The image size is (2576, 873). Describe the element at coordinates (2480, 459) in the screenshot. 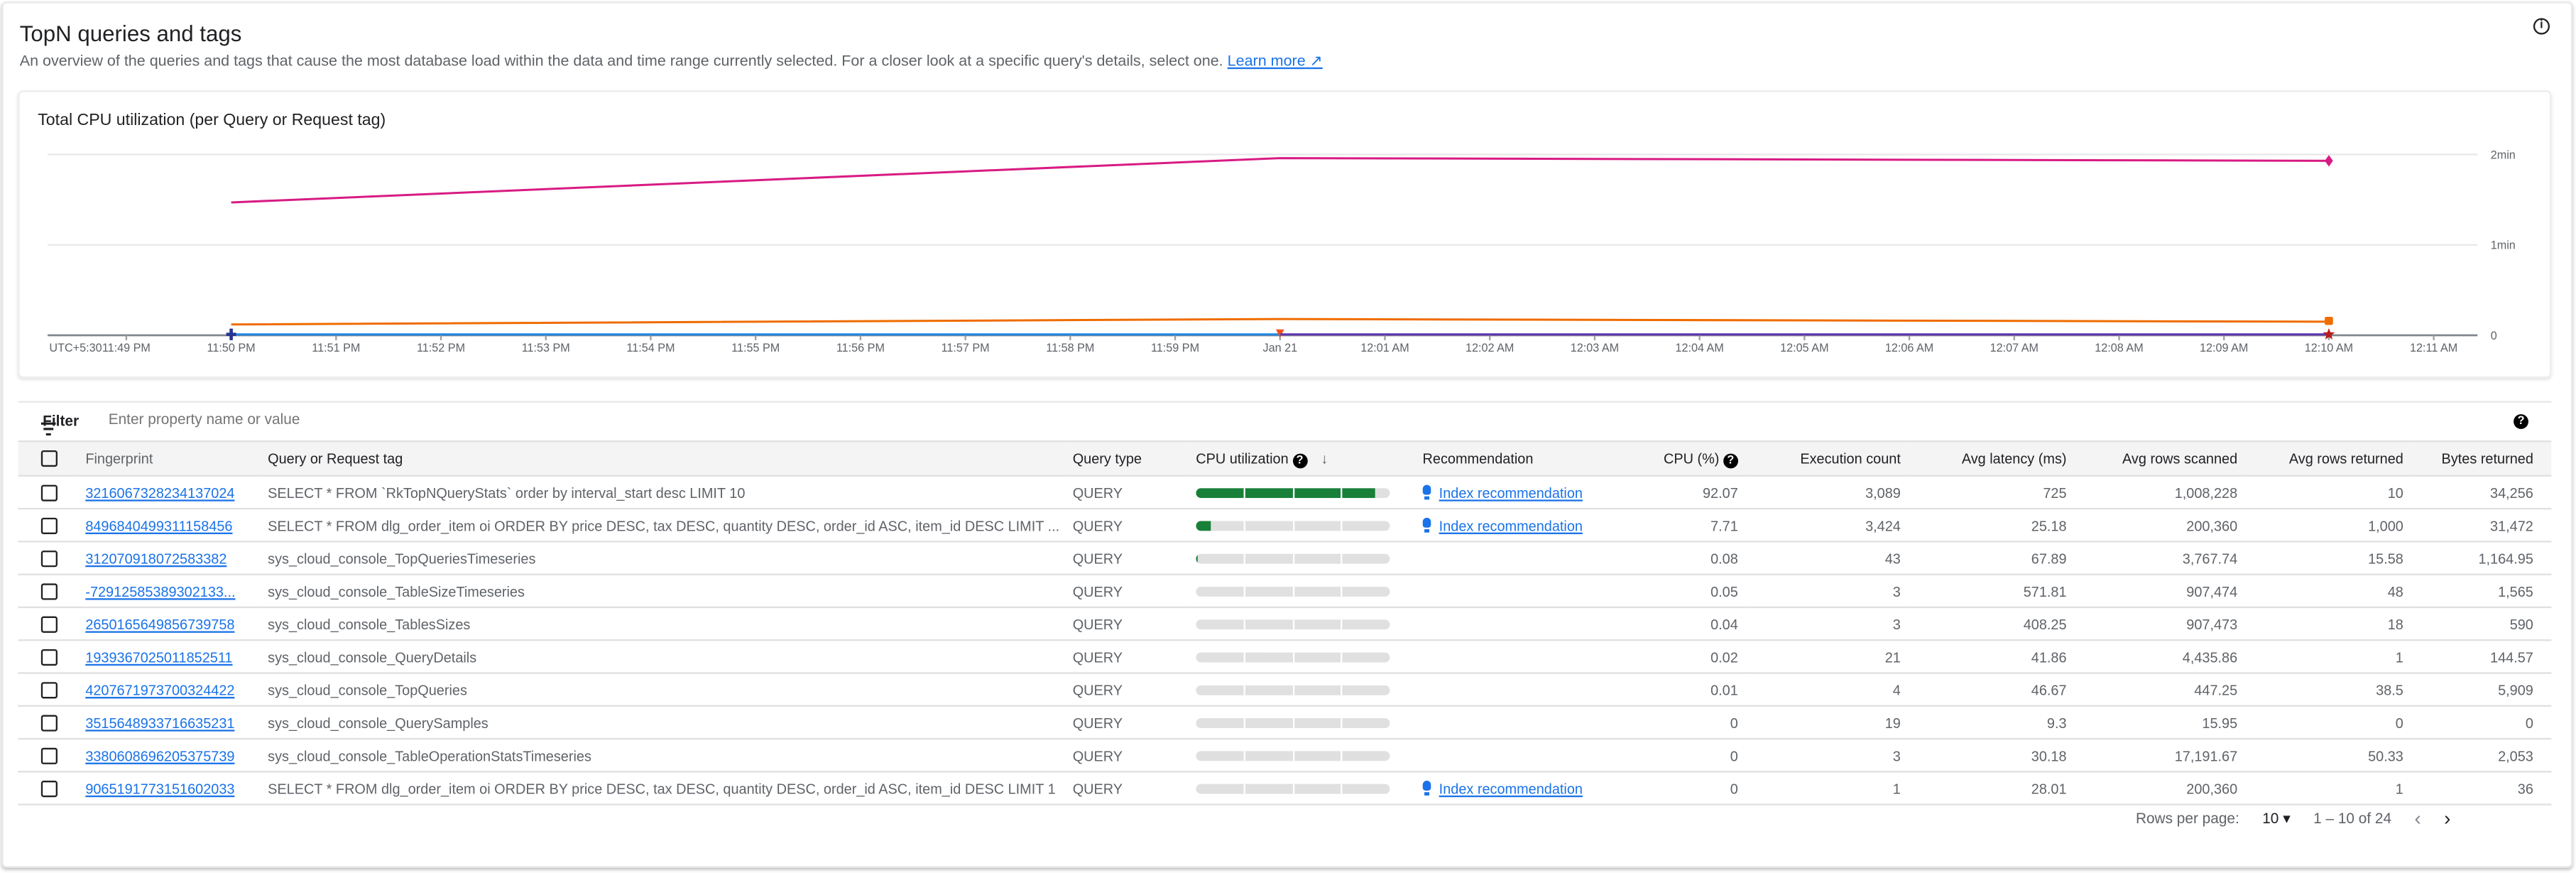

I see `col-bytes-returned: Bytes returned` at that location.